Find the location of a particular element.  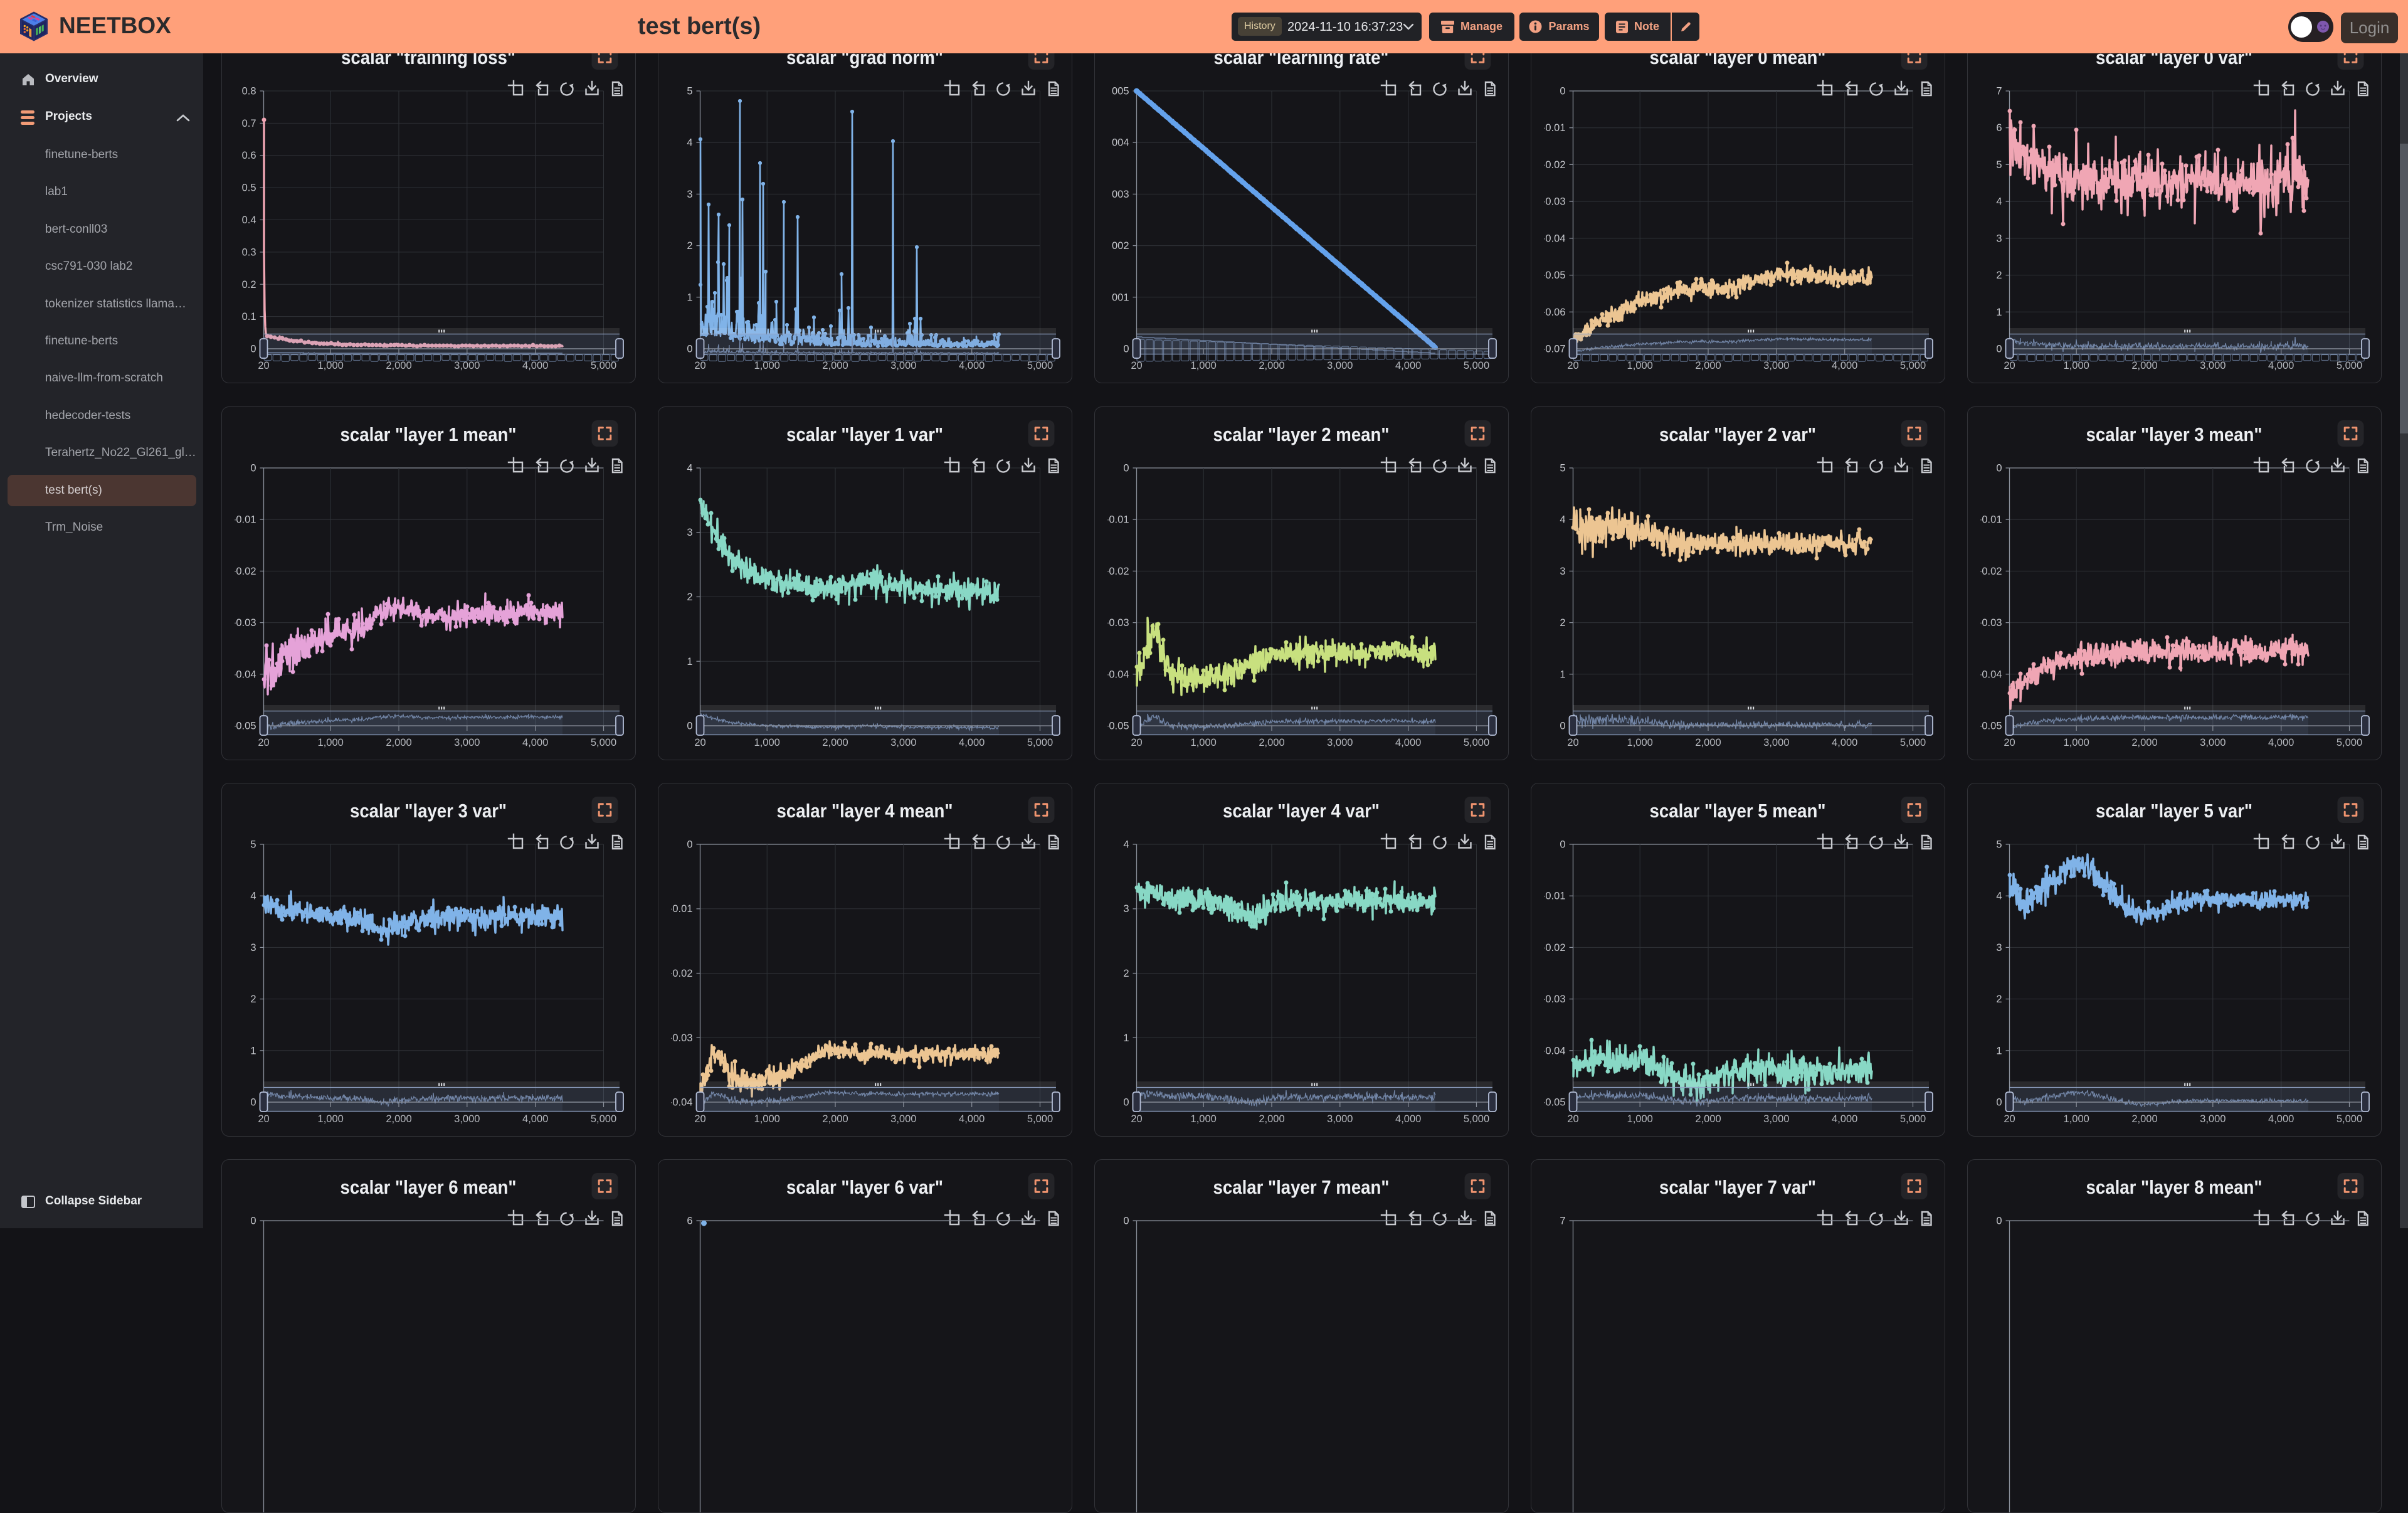

svg-text: 001 is located at coordinates (1120, 297).